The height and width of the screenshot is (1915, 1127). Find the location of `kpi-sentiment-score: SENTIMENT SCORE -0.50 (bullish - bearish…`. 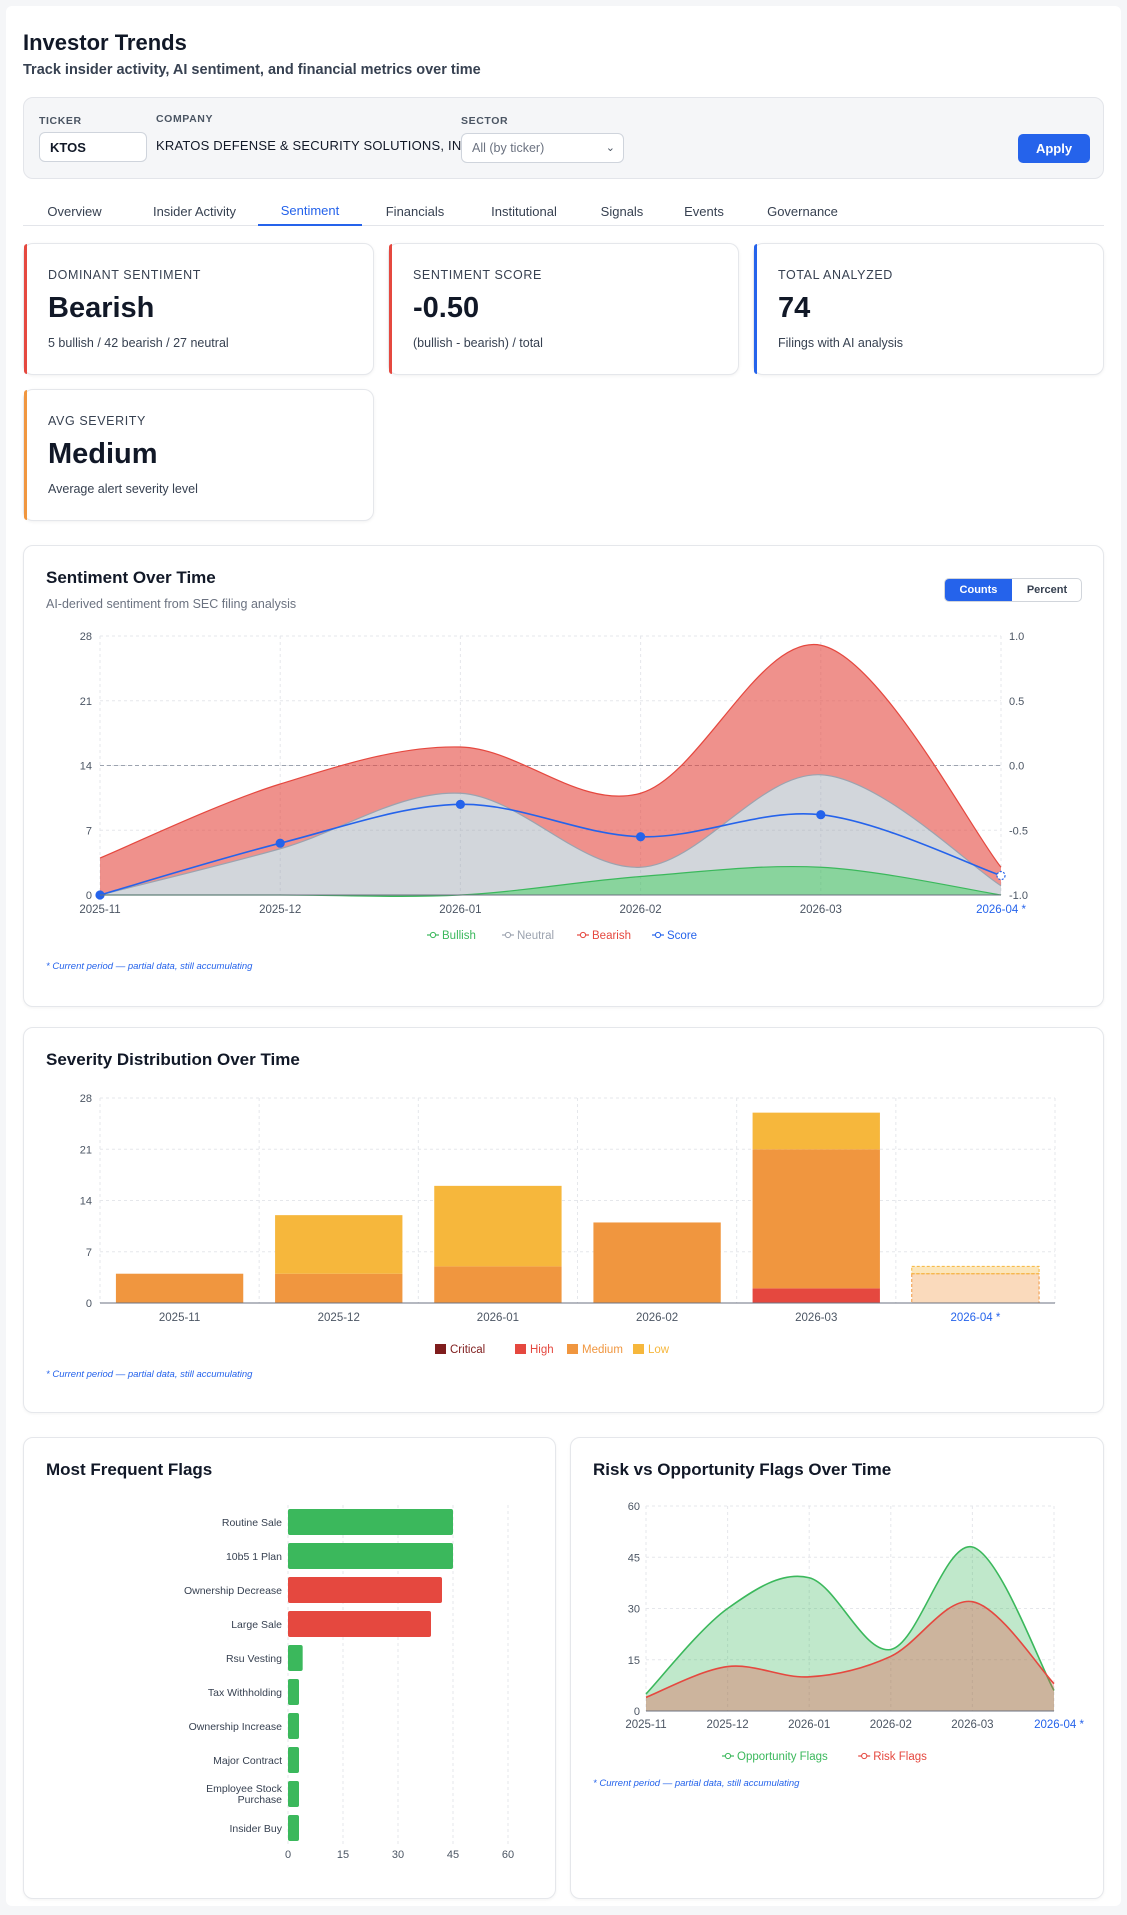

kpi-sentiment-score: SENTIMENT SCORE -0.50 (bullish - bearish… is located at coordinates (563, 309).